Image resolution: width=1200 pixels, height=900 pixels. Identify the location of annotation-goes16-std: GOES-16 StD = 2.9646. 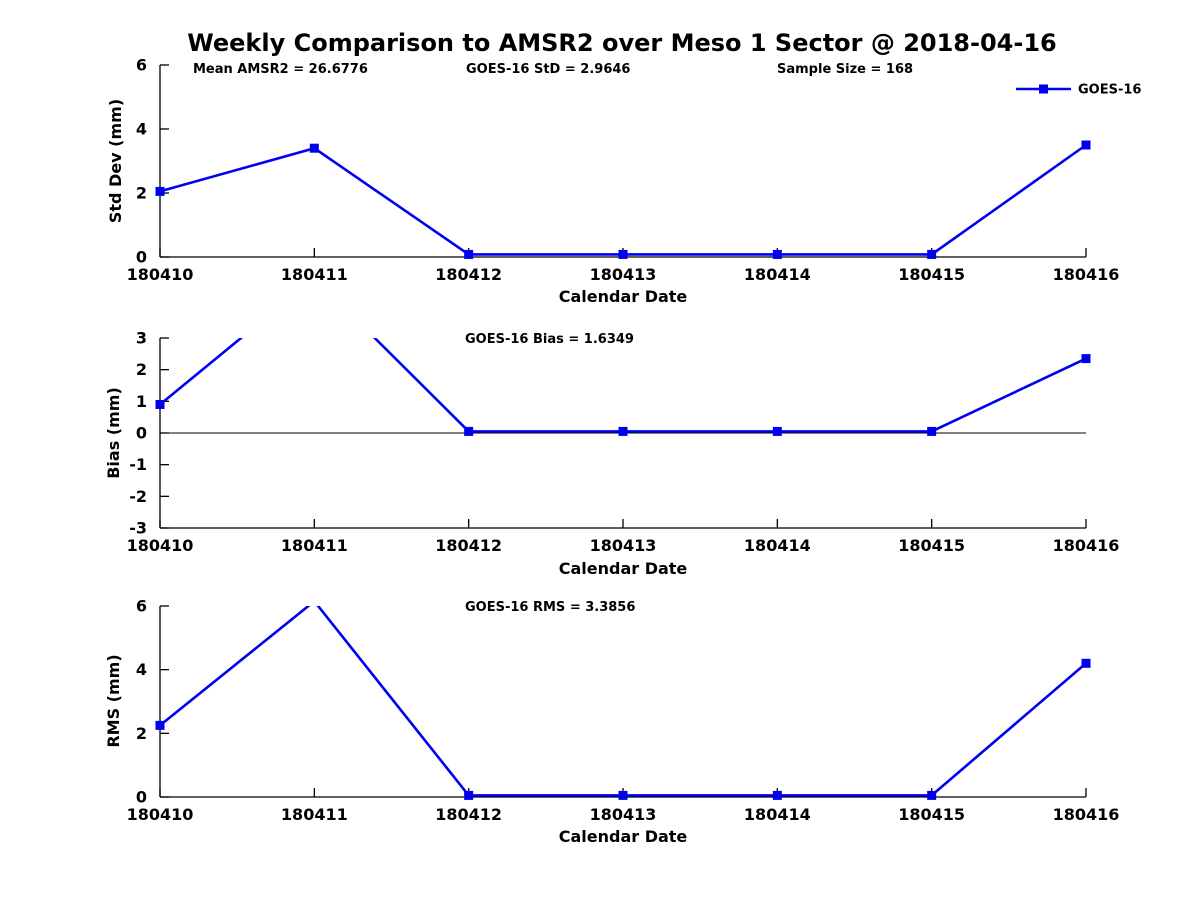
(548, 69).